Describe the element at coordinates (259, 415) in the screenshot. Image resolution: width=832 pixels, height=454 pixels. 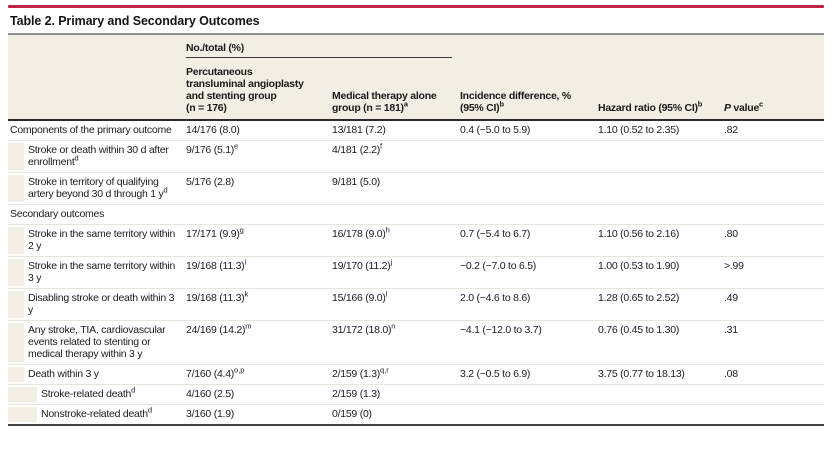
I see `cell-ptas-group: 3/160 (1.9)` at that location.